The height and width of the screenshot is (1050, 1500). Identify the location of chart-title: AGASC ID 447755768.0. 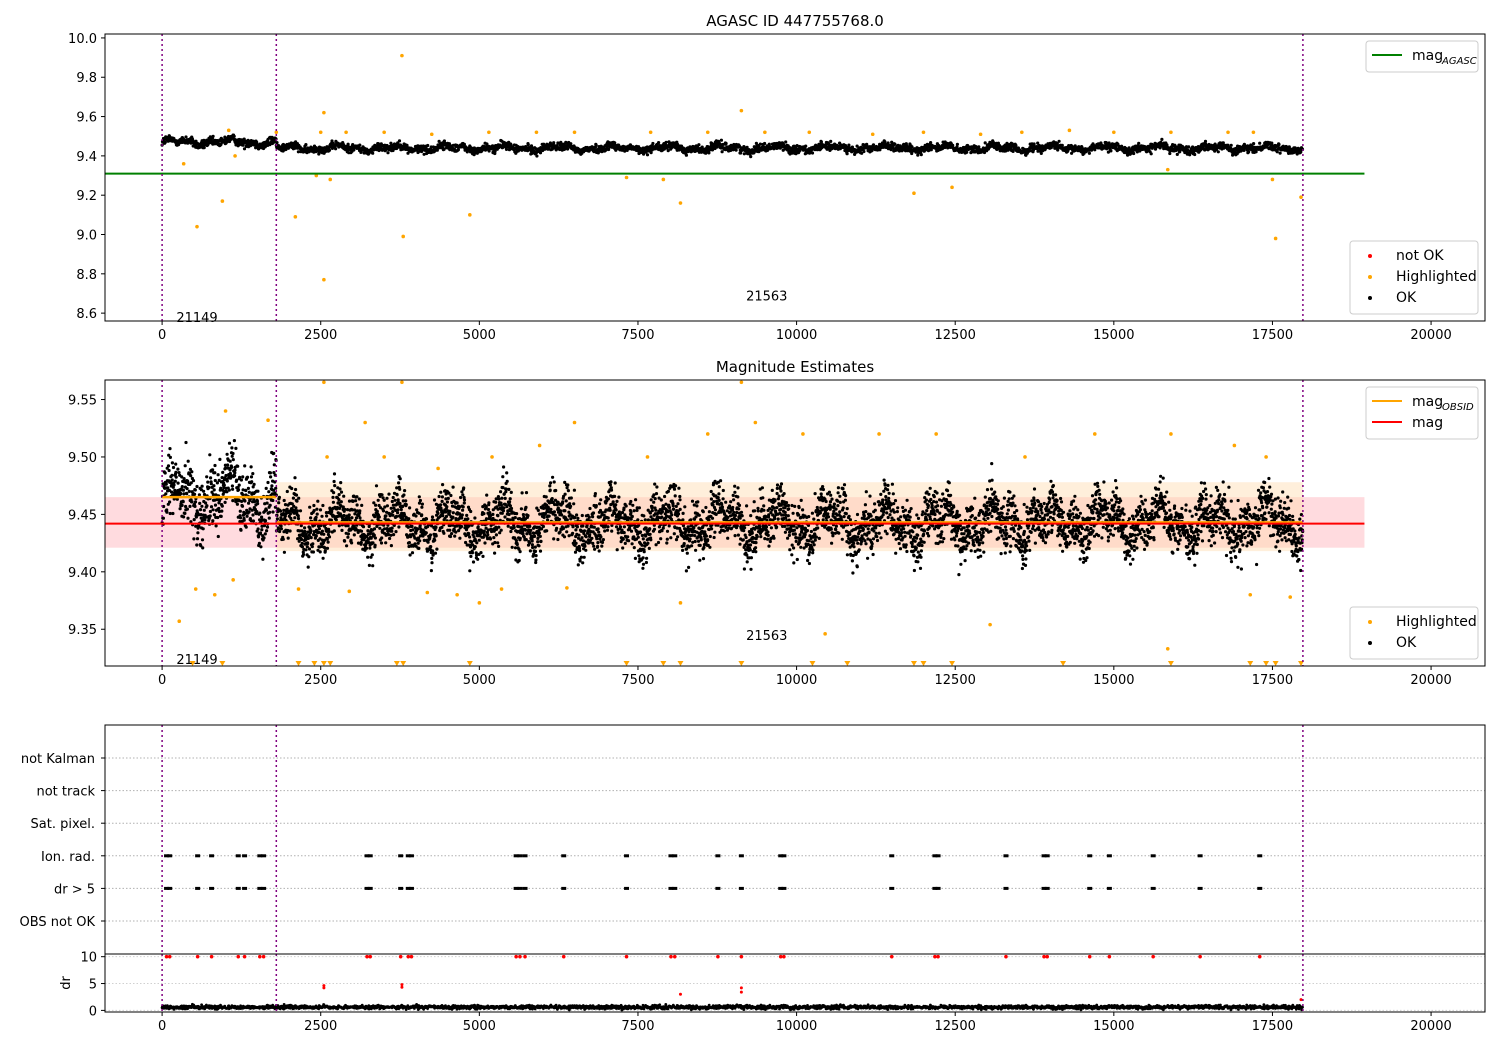
(795, 21).